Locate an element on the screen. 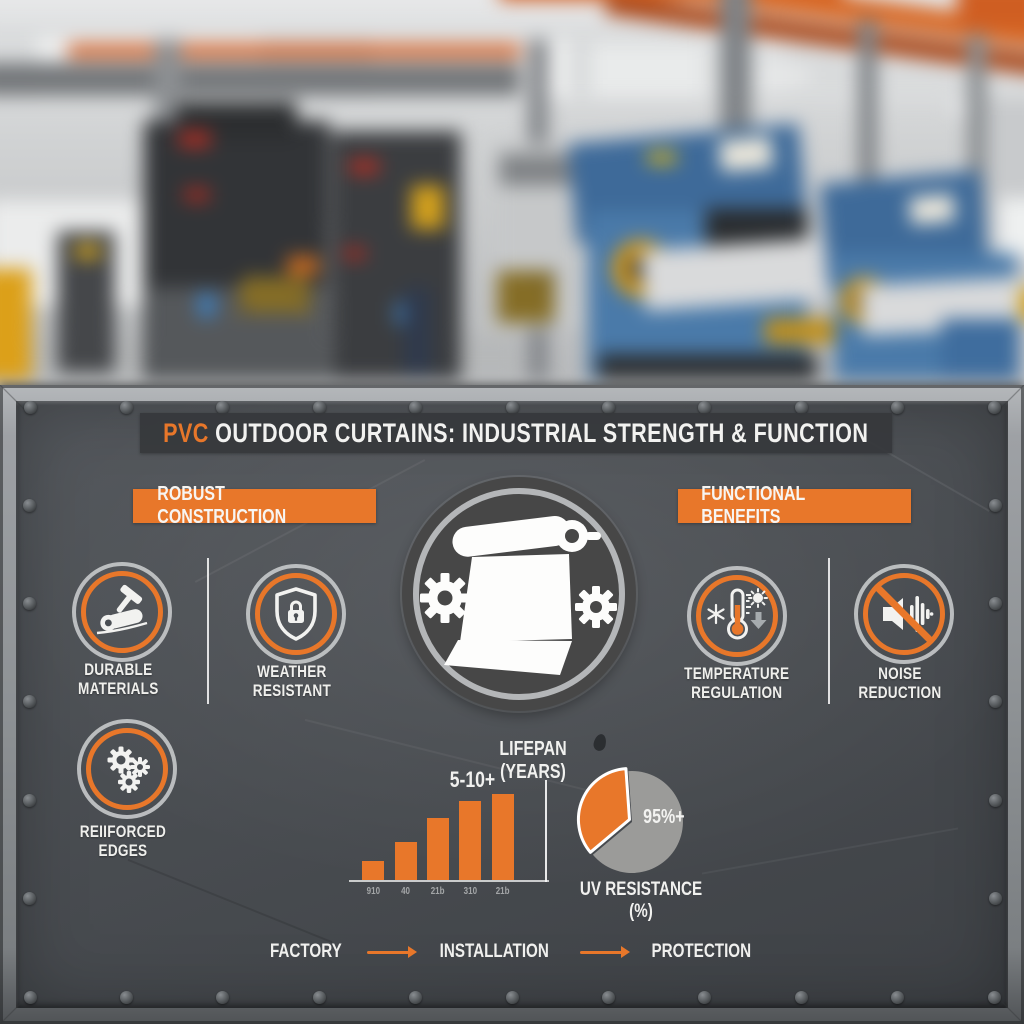 This screenshot has height=1024, width=1024. gears-icon is located at coordinates (128, 769).